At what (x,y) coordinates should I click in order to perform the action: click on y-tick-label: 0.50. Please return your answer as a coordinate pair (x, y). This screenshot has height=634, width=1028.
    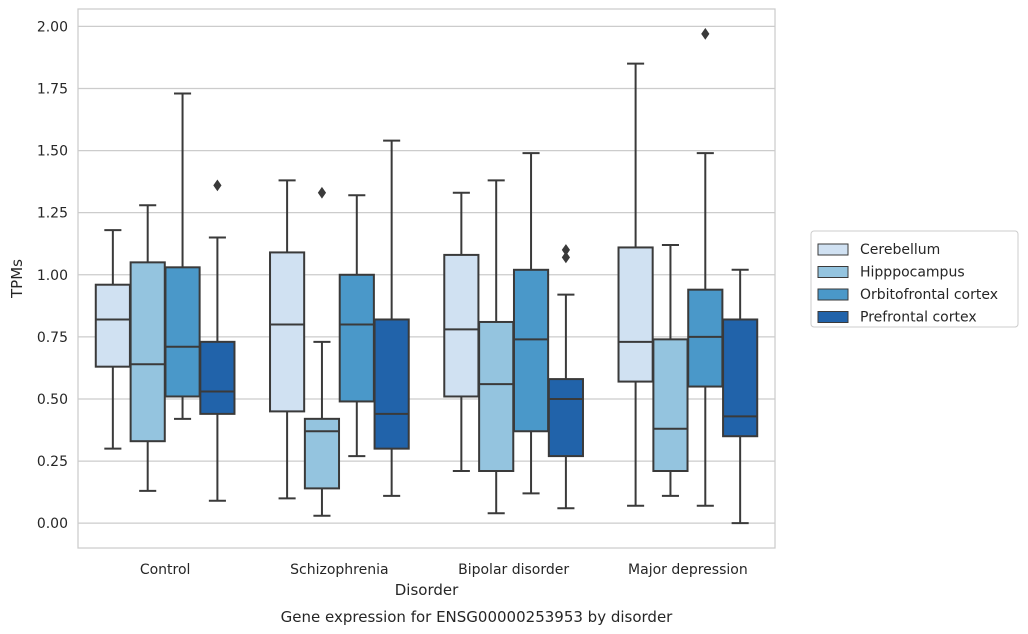
    Looking at the image, I should click on (52, 400).